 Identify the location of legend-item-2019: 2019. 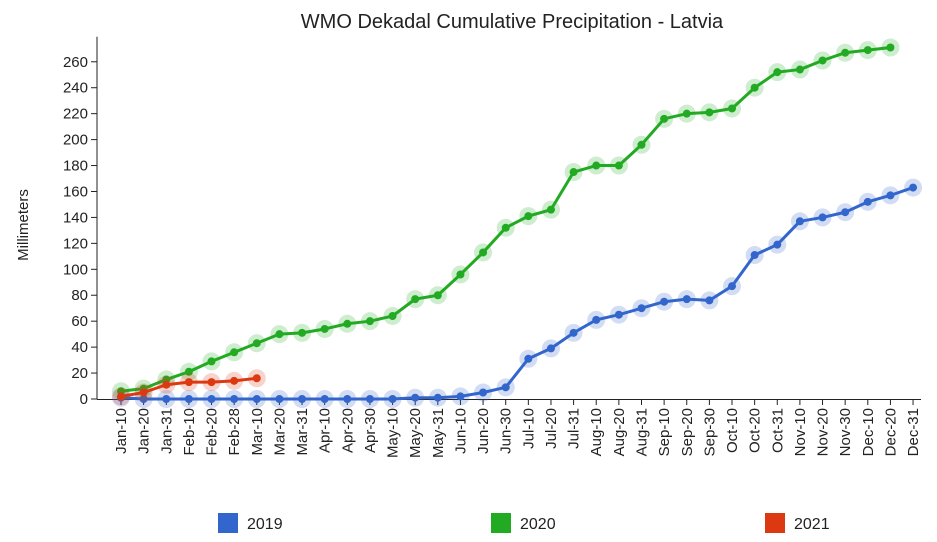
(250, 523).